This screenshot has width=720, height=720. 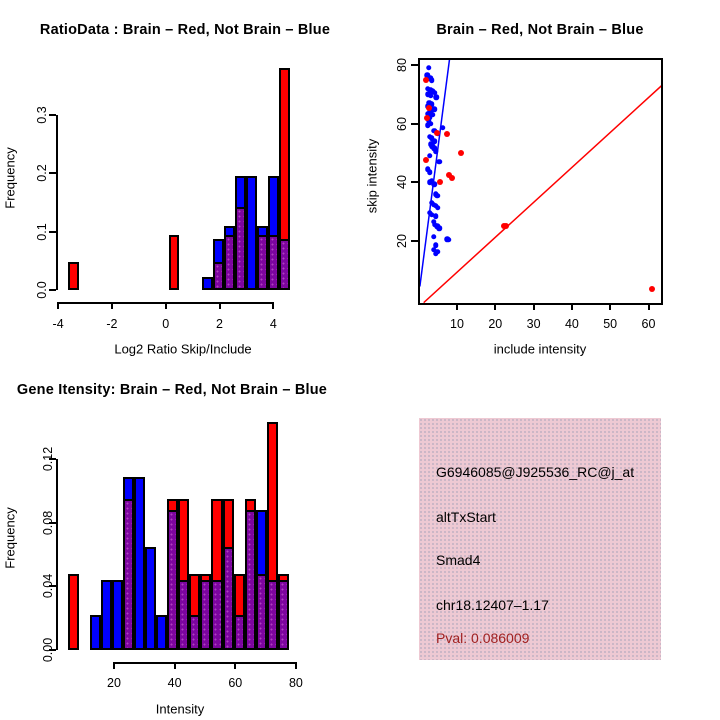 I want to click on intensity-scatter-y-tick-label: 80, so click(x=402, y=65).